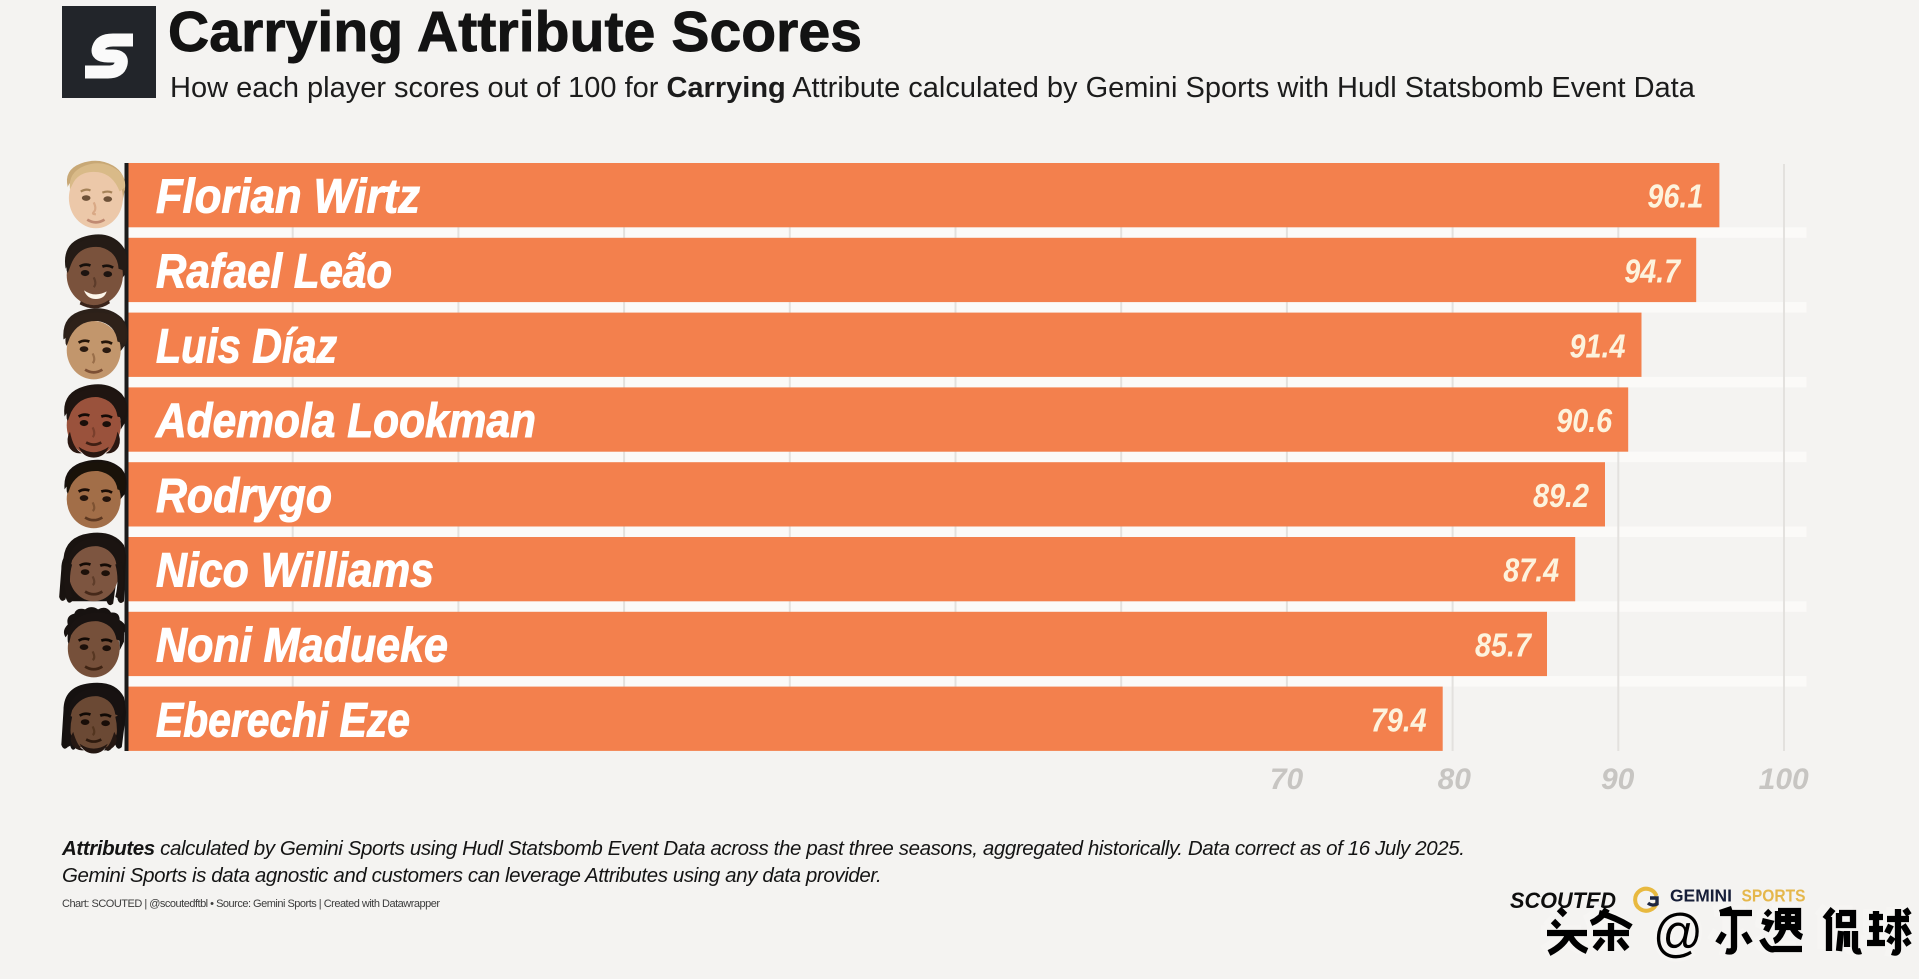 The width and height of the screenshot is (1919, 979). What do you see at coordinates (1503, 645) in the screenshot?
I see `svg-text: 85.7` at bounding box center [1503, 645].